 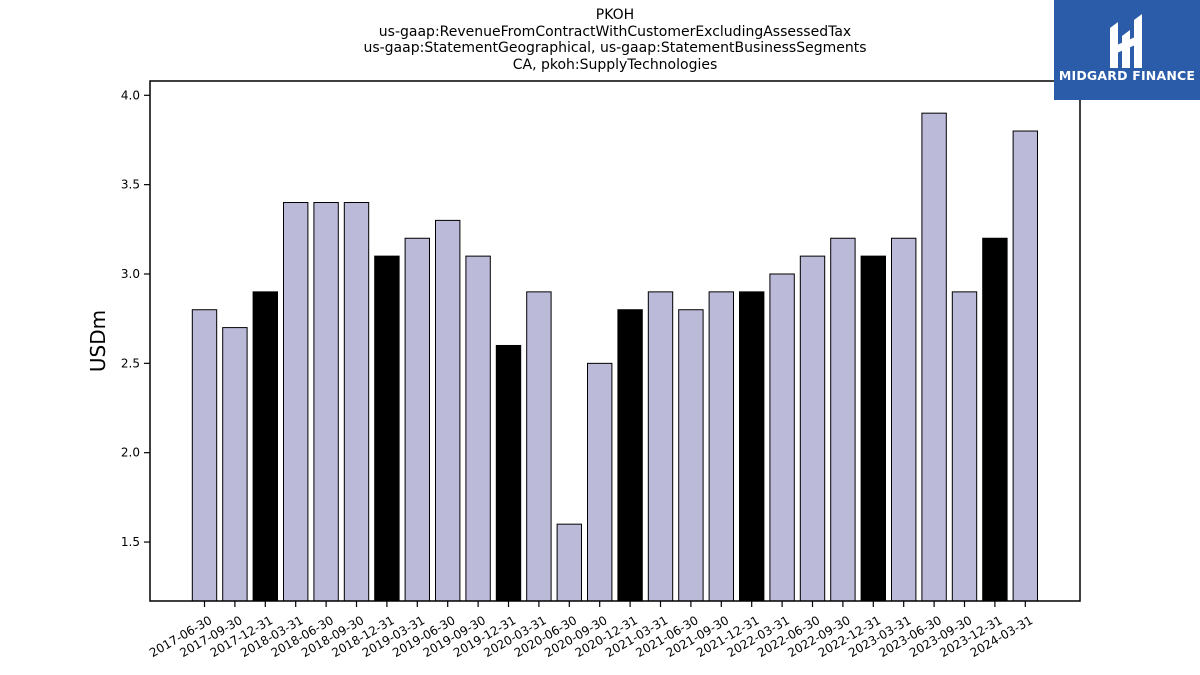 What do you see at coordinates (130, 542) in the screenshot?
I see `y-tick-label: 1.5` at bounding box center [130, 542].